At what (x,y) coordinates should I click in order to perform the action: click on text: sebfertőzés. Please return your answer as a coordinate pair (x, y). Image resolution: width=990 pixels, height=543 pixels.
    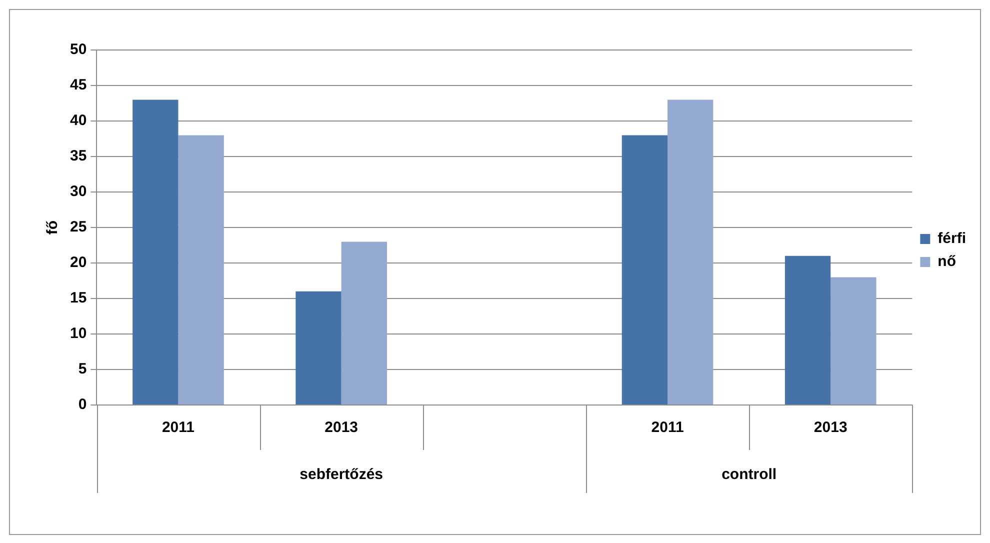
    Looking at the image, I should click on (342, 475).